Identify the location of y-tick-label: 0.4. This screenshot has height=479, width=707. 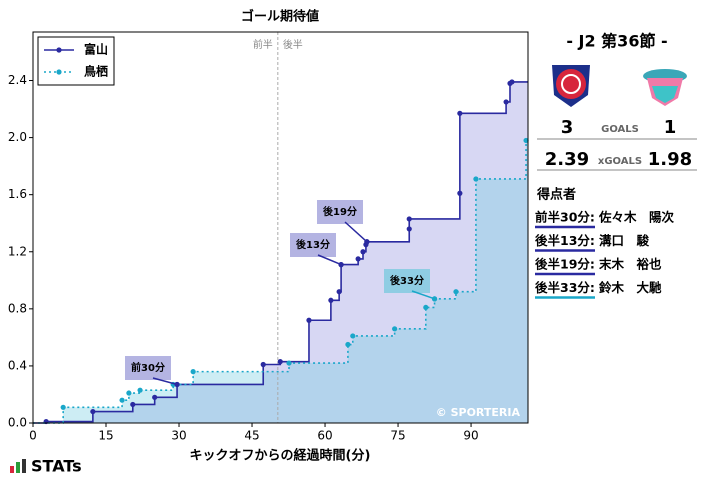
(17, 365).